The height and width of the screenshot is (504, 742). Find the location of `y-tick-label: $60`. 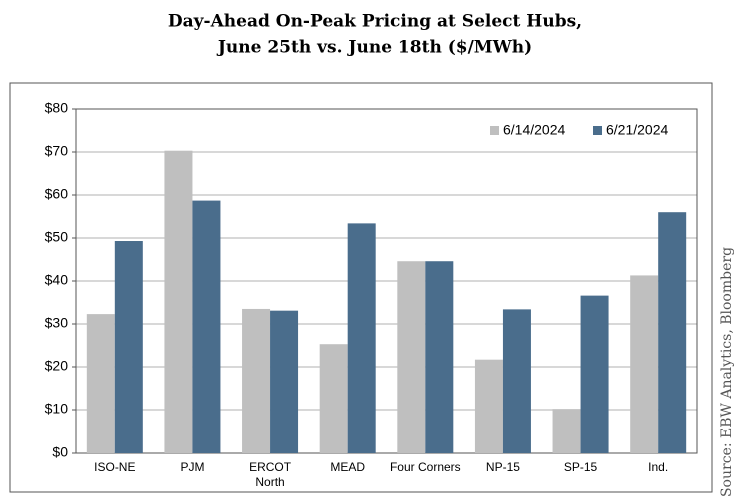

y-tick-label: $60 is located at coordinates (57, 194).